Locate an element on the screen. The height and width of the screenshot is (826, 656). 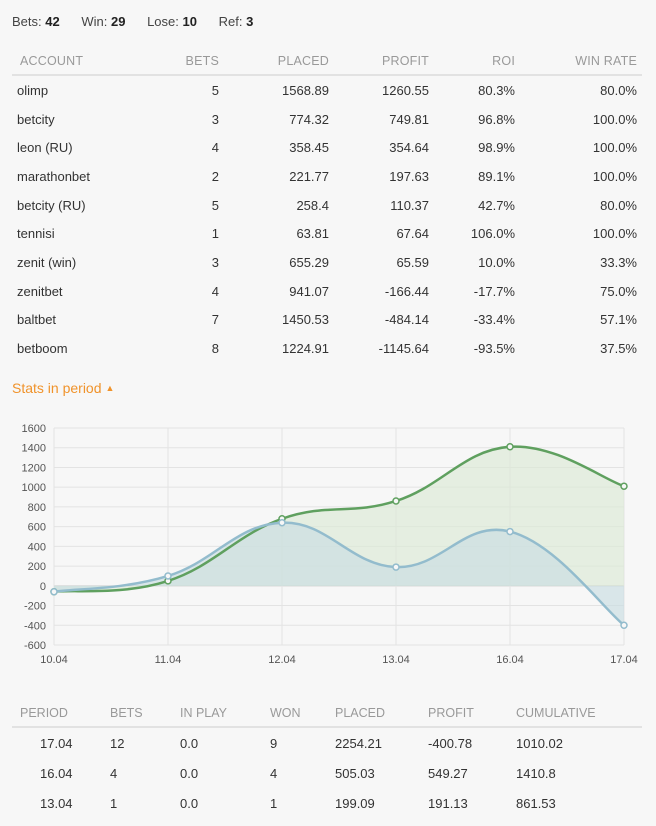
cell-profit: 354.64 is located at coordinates (409, 148).